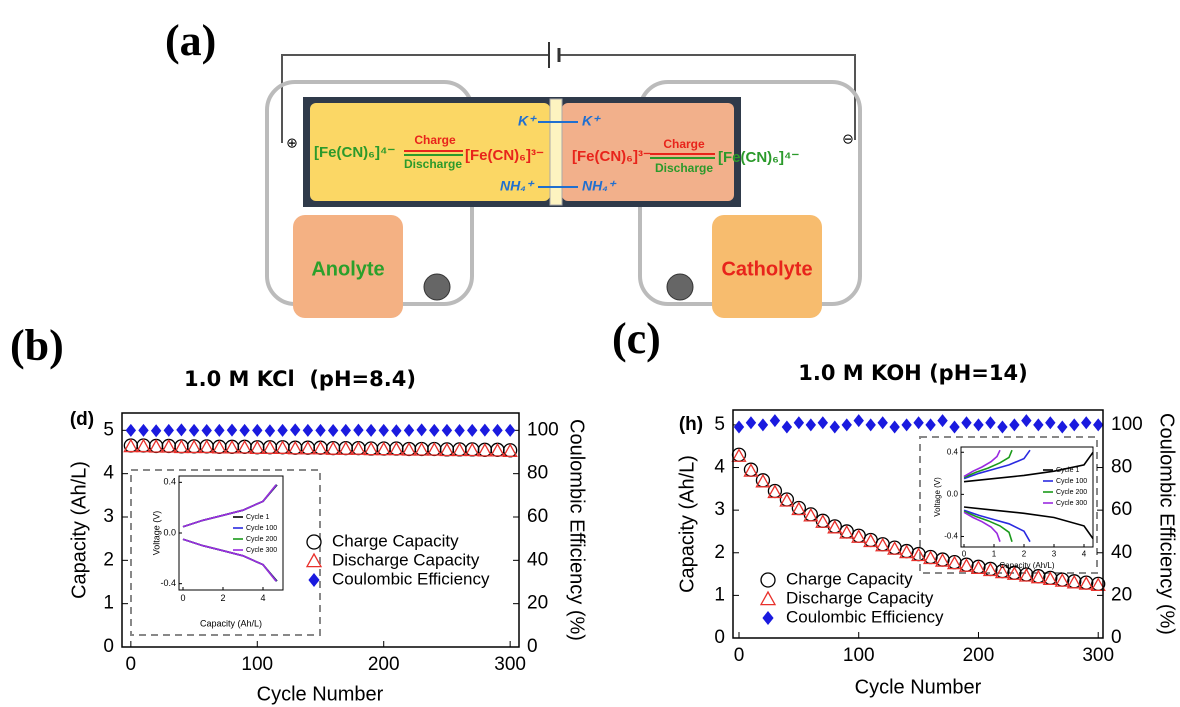 This screenshot has width=1180, height=707. What do you see at coordinates (347, 269) in the screenshot?
I see `tank-label: Anolyte` at bounding box center [347, 269].